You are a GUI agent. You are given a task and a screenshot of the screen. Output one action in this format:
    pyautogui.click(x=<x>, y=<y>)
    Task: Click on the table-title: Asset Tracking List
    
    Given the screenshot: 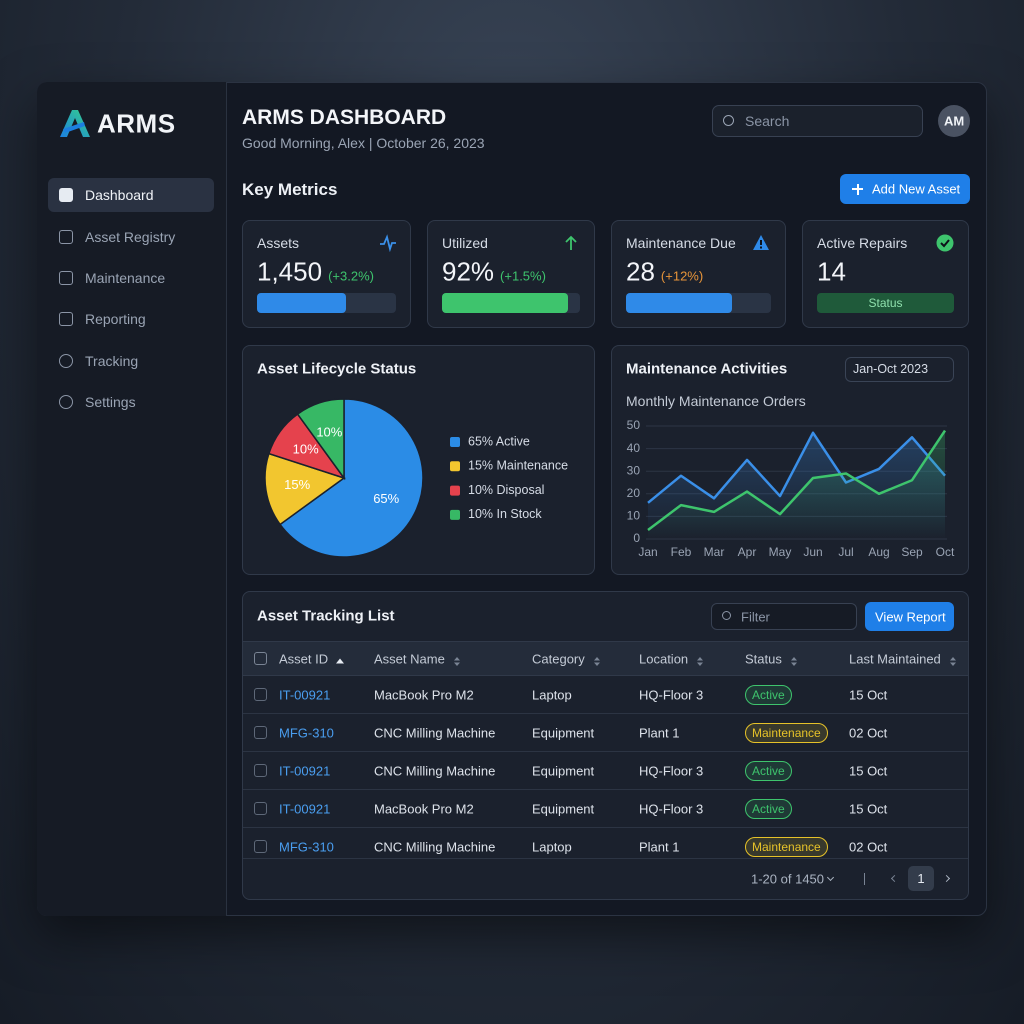 What is the action you would take?
    pyautogui.click(x=326, y=616)
    